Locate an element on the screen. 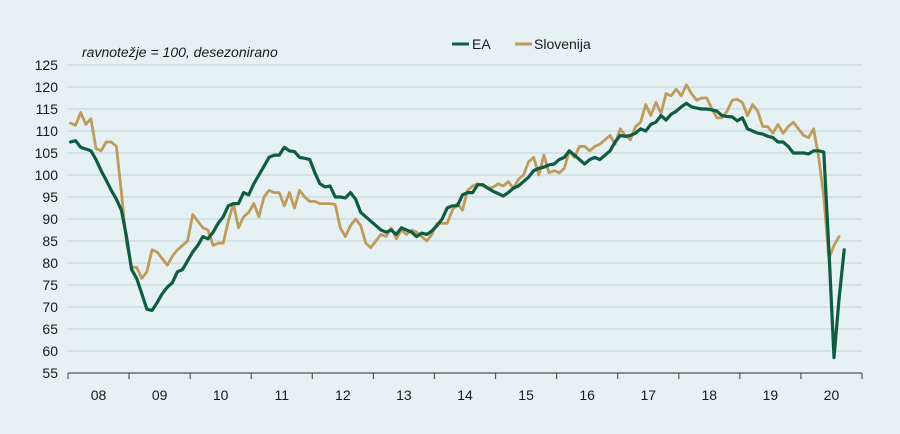 The image size is (900, 434). y-tick-label: 70 is located at coordinates (50, 307).